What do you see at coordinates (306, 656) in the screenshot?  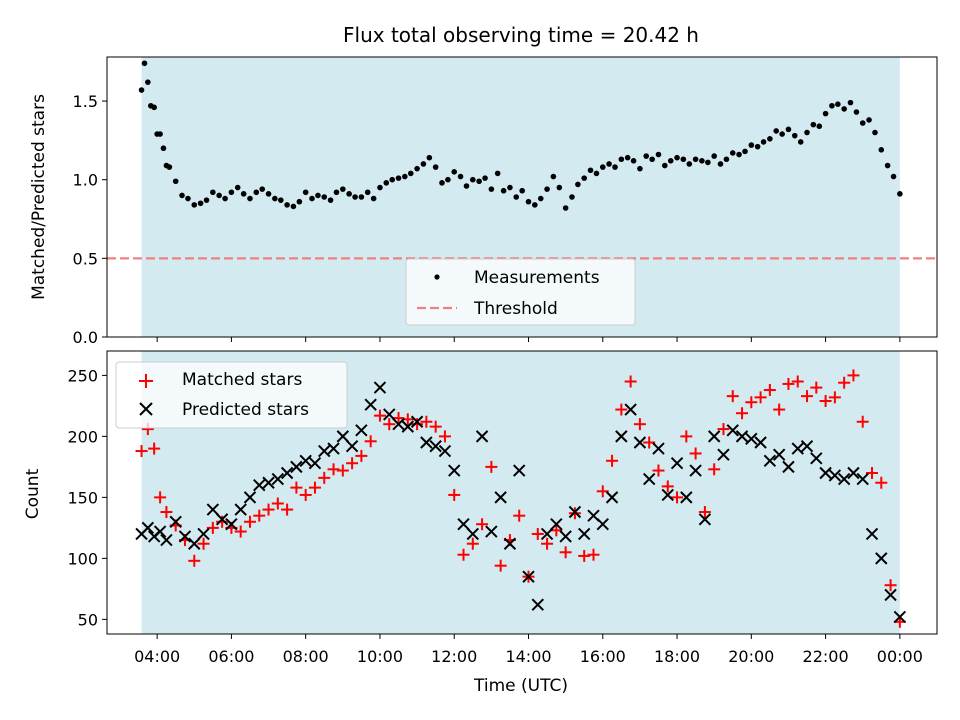 I see `x-tick-label: 08:00` at bounding box center [306, 656].